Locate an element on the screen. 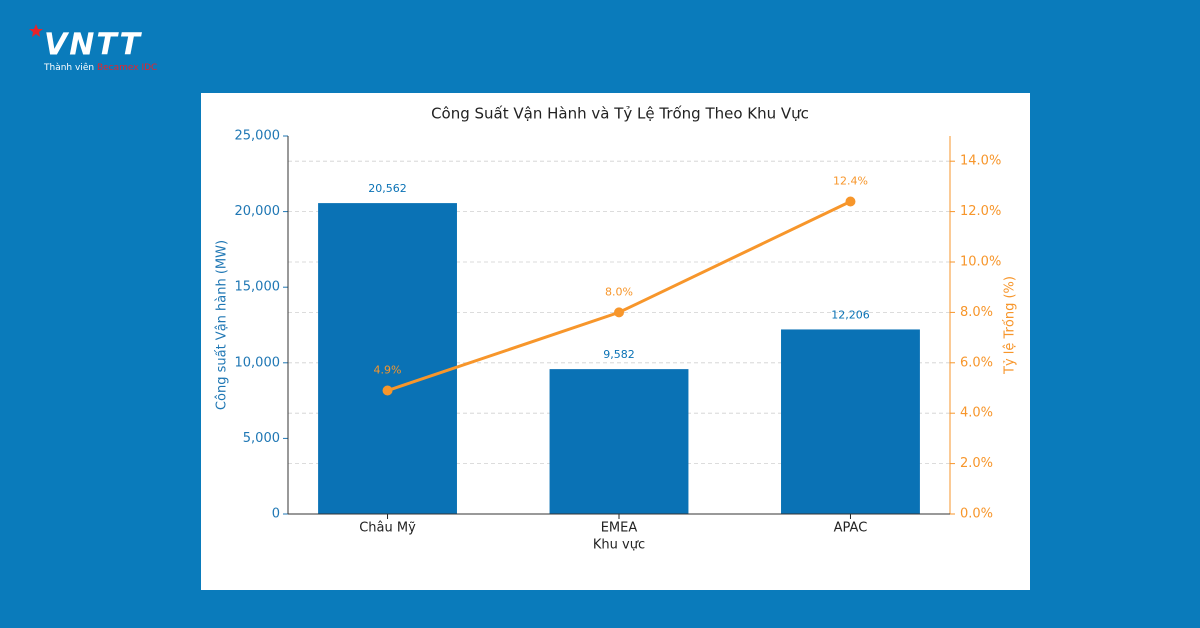  line-value-label: 12.4% is located at coordinates (850, 181).